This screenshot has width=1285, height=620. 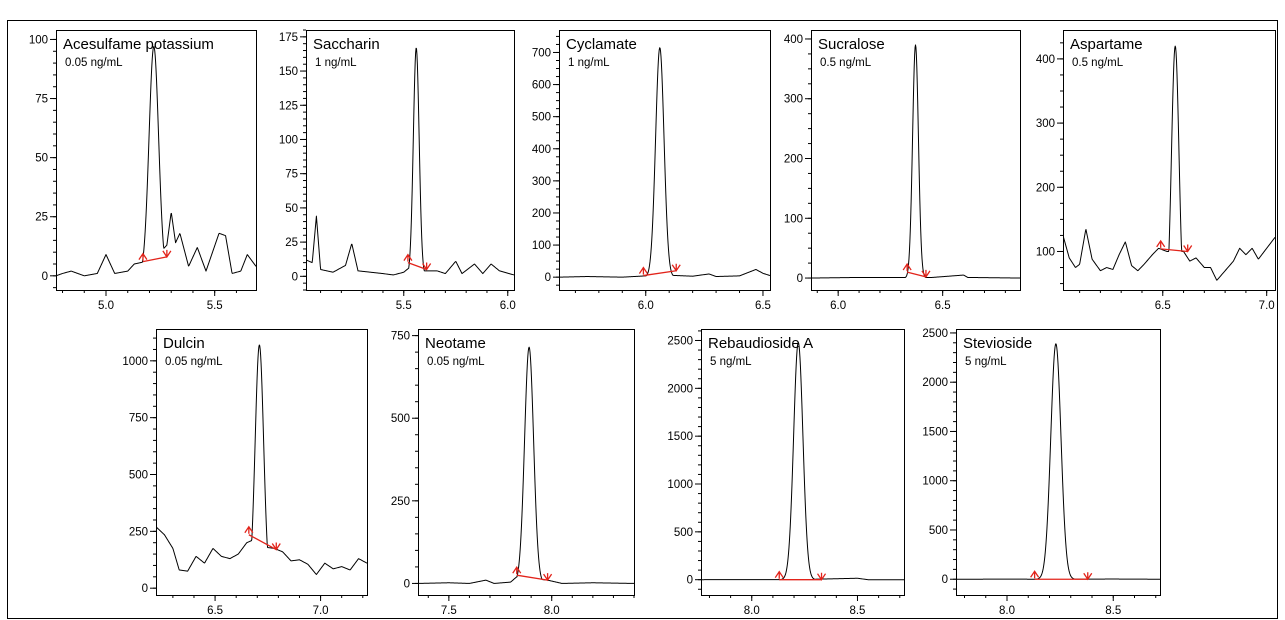 I want to click on y-tick-label: 2500, so click(x=680, y=341).